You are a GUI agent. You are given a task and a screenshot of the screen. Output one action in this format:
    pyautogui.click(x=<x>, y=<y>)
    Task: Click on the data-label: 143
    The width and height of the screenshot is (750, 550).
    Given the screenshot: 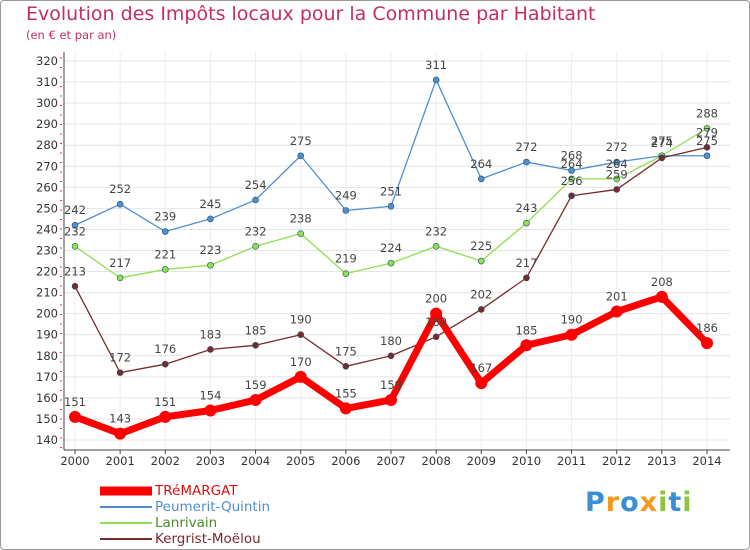 What is the action you would take?
    pyautogui.click(x=120, y=419)
    